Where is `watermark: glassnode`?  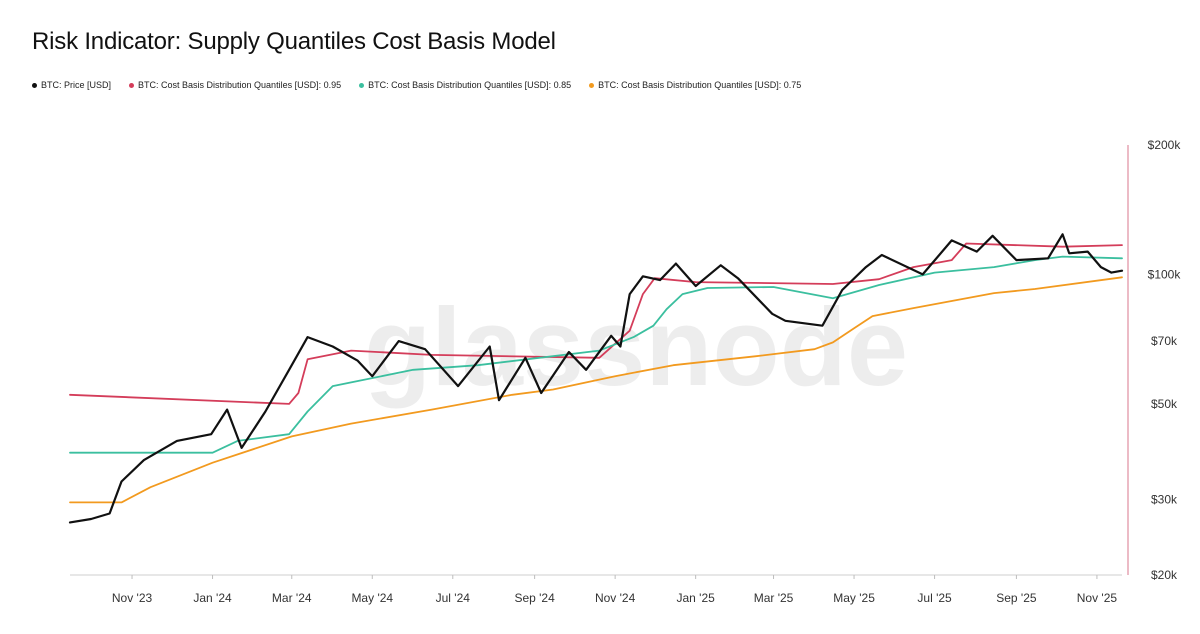
watermark: glassnode is located at coordinates (636, 347).